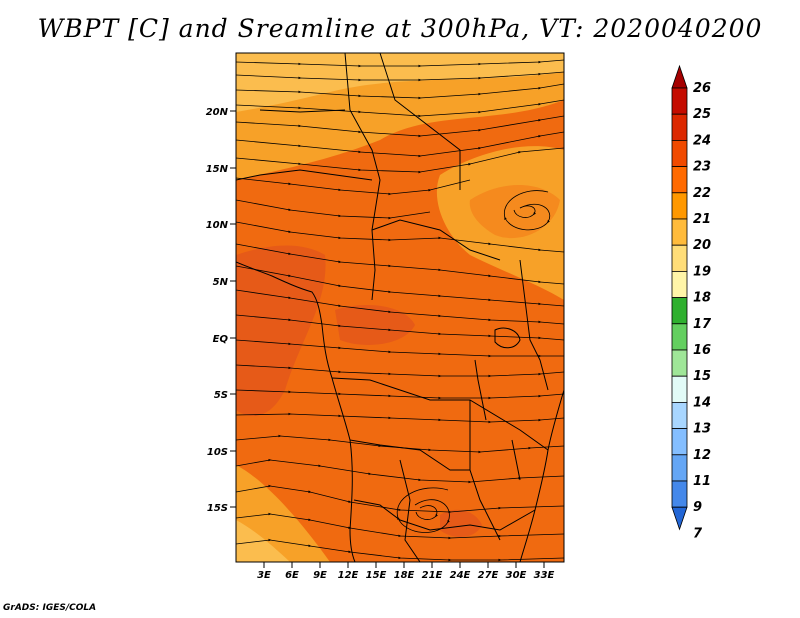  I want to click on colorbar-label: 7, so click(698, 533).